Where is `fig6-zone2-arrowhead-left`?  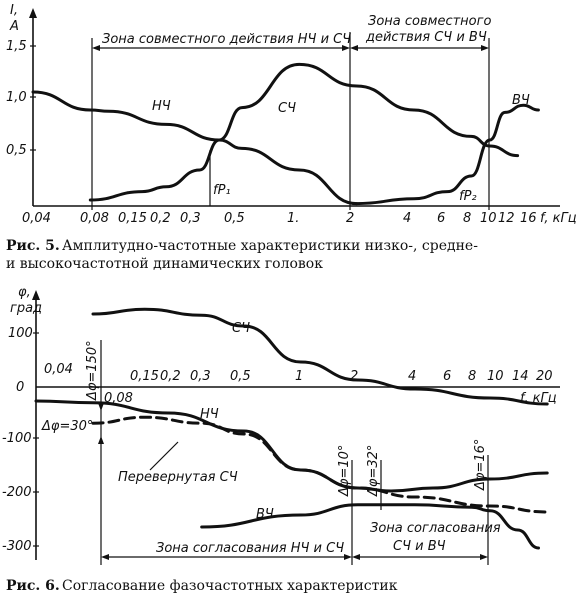
fig6-zone2-arrowhead-left is located at coordinates (356, 557).